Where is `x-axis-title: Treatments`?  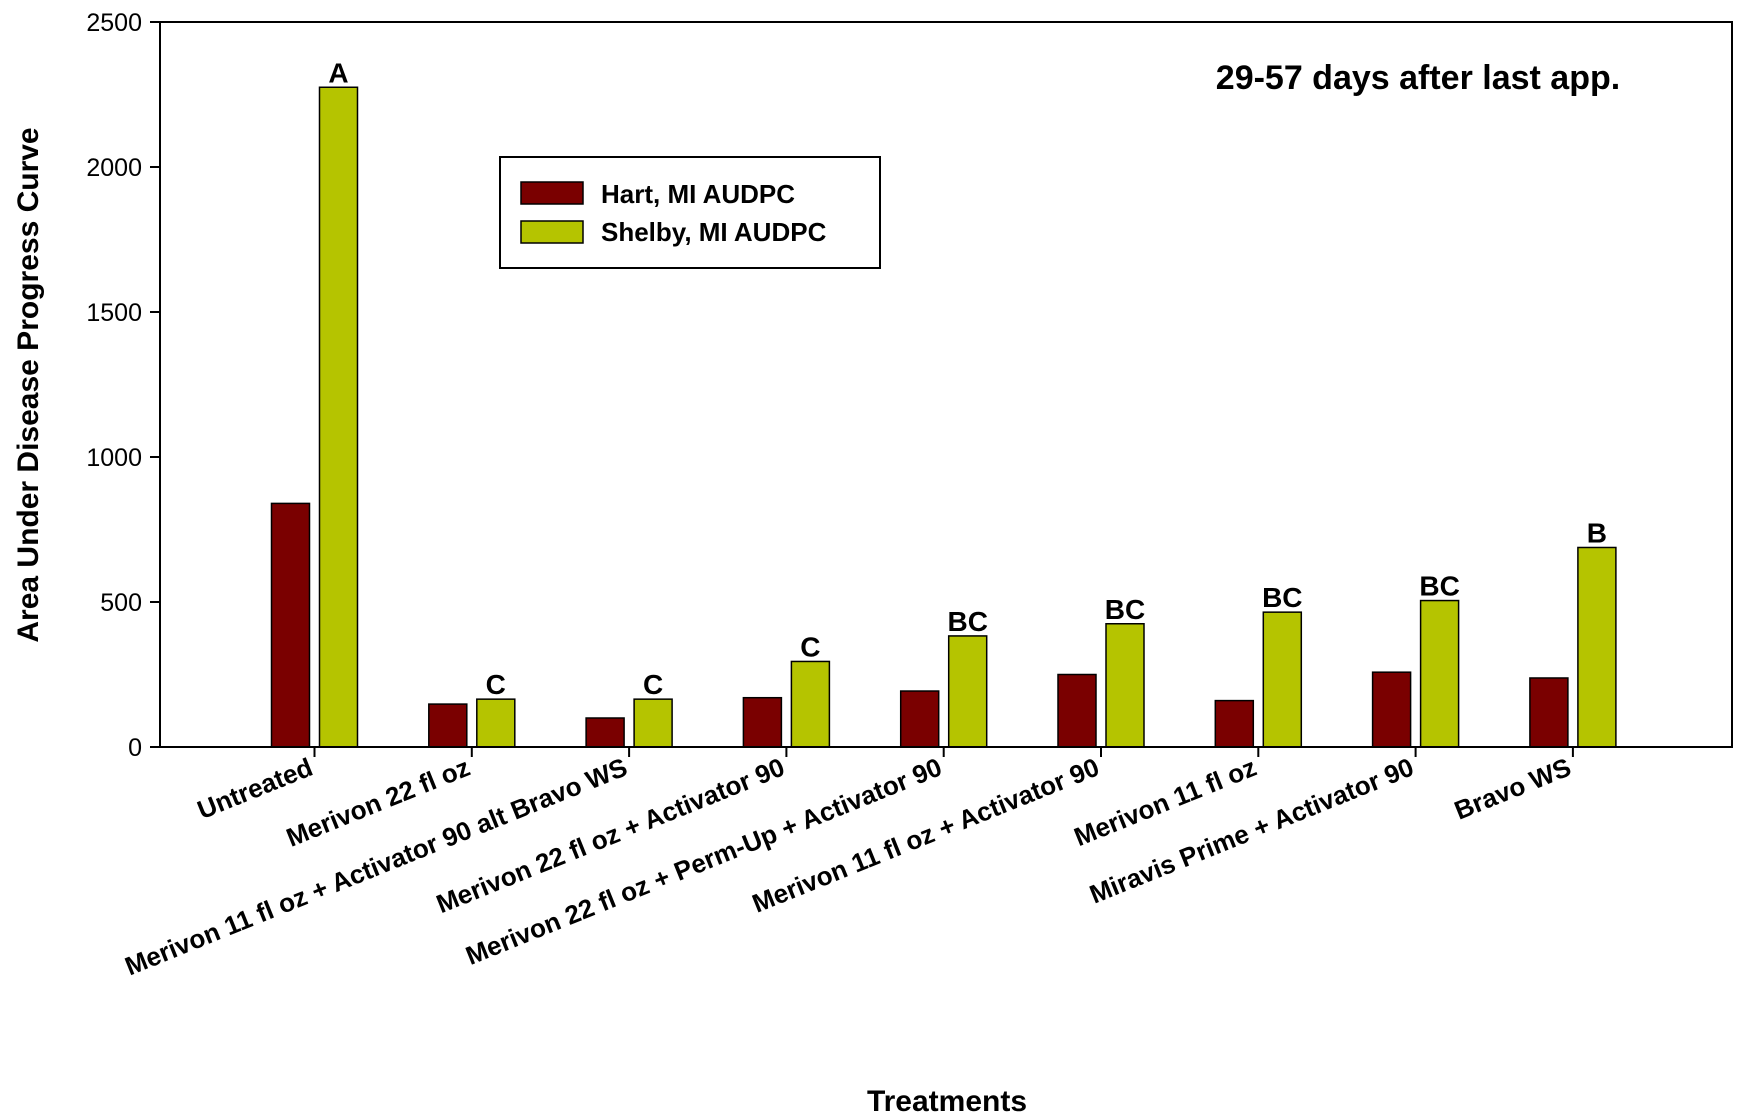
x-axis-title: Treatments is located at coordinates (947, 1099).